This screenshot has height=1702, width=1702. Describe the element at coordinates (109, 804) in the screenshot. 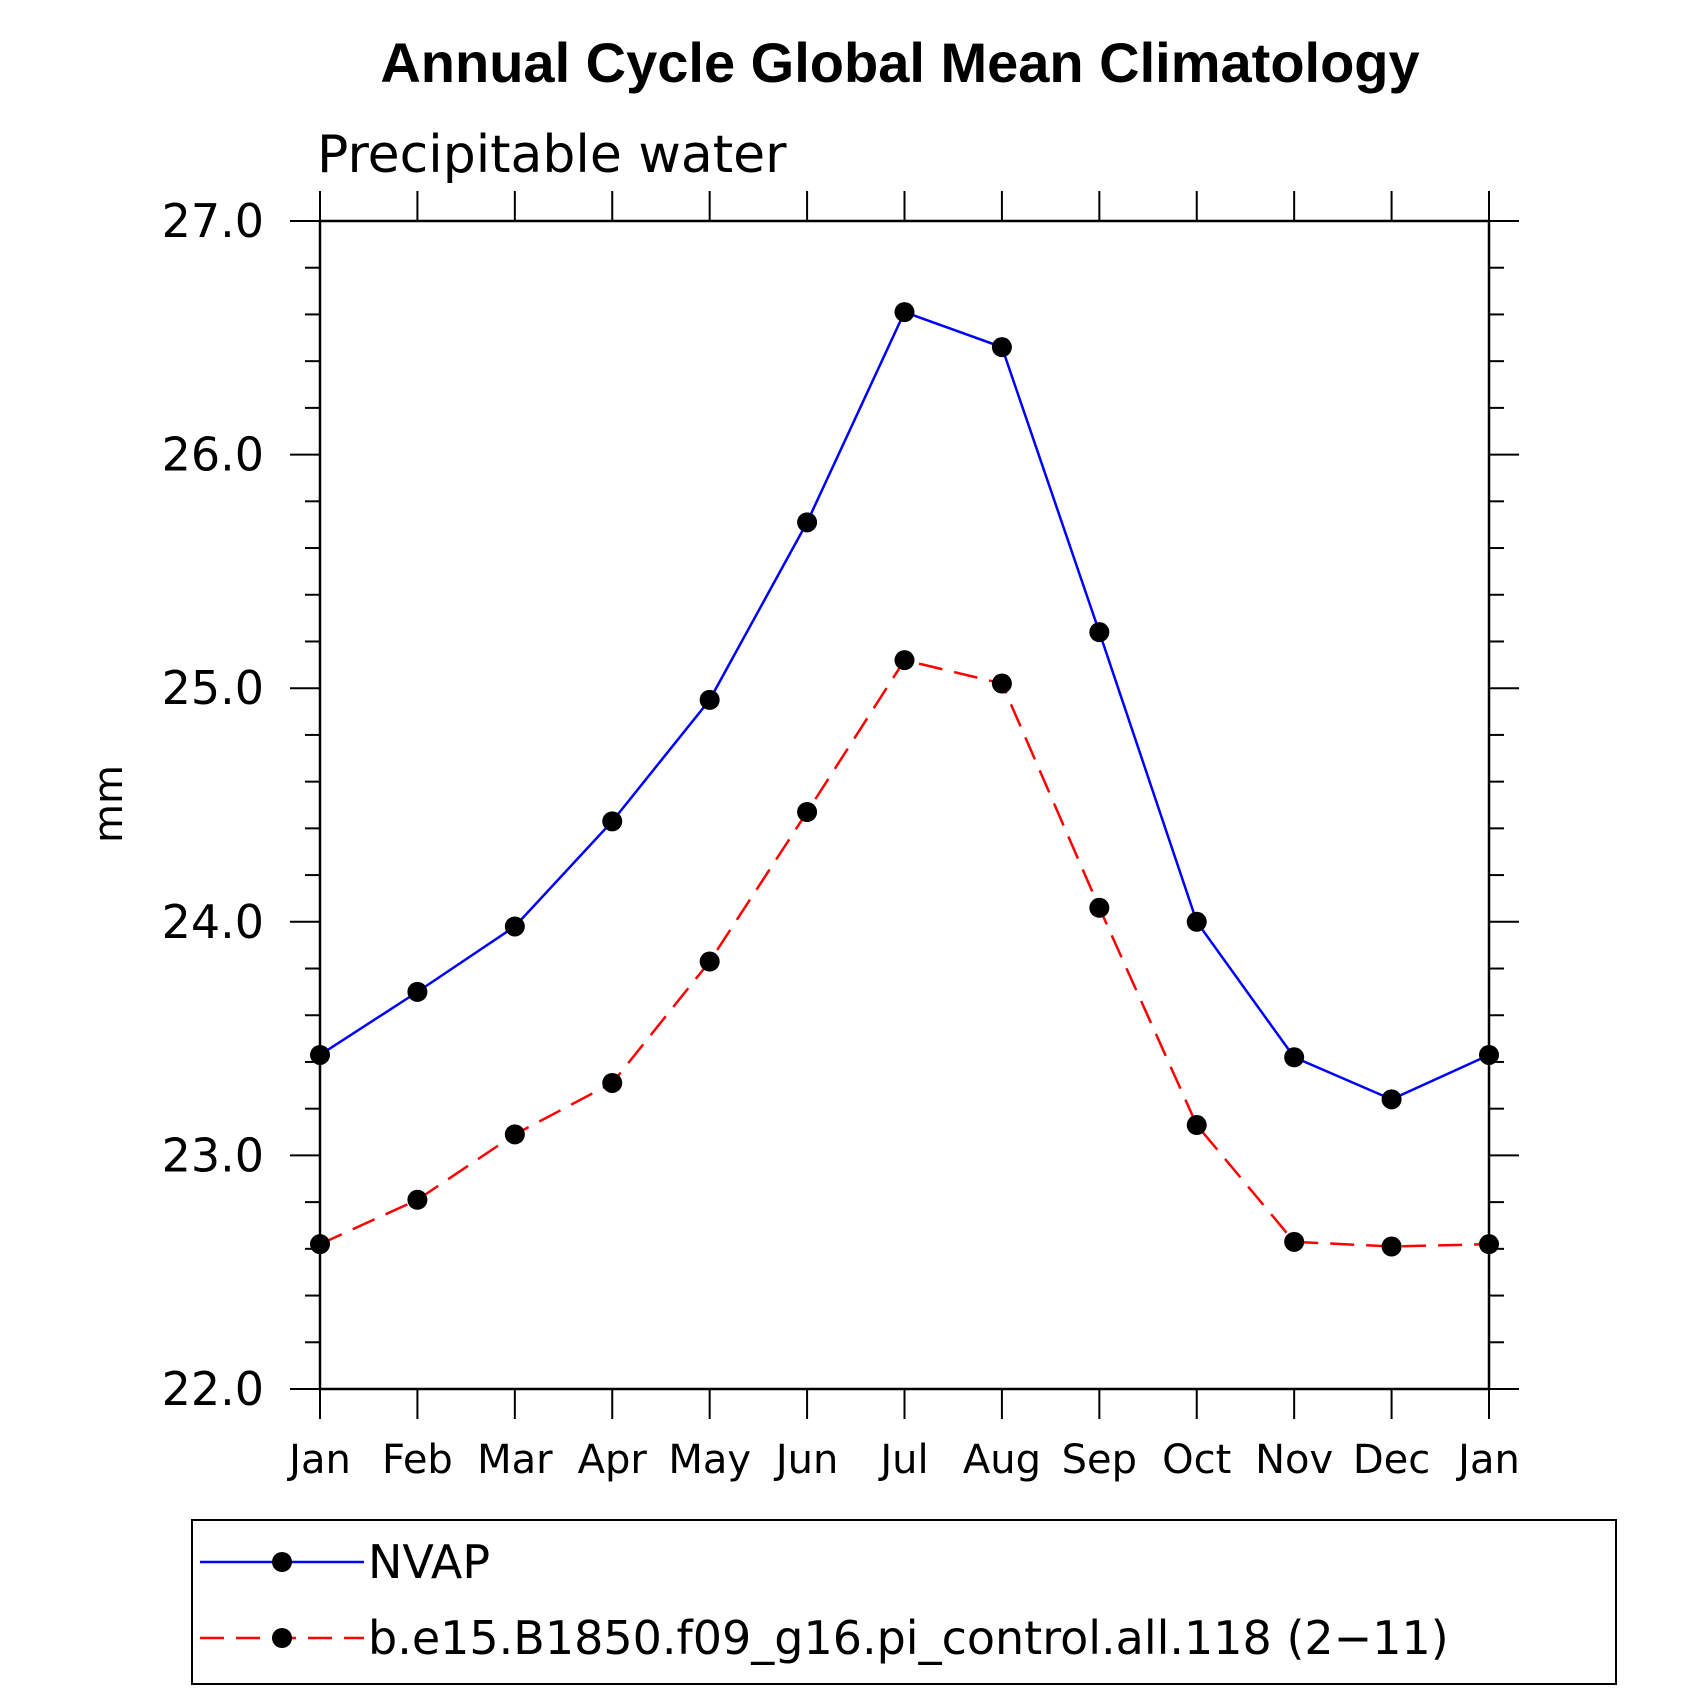

I see `y-axis-label: mm` at that location.